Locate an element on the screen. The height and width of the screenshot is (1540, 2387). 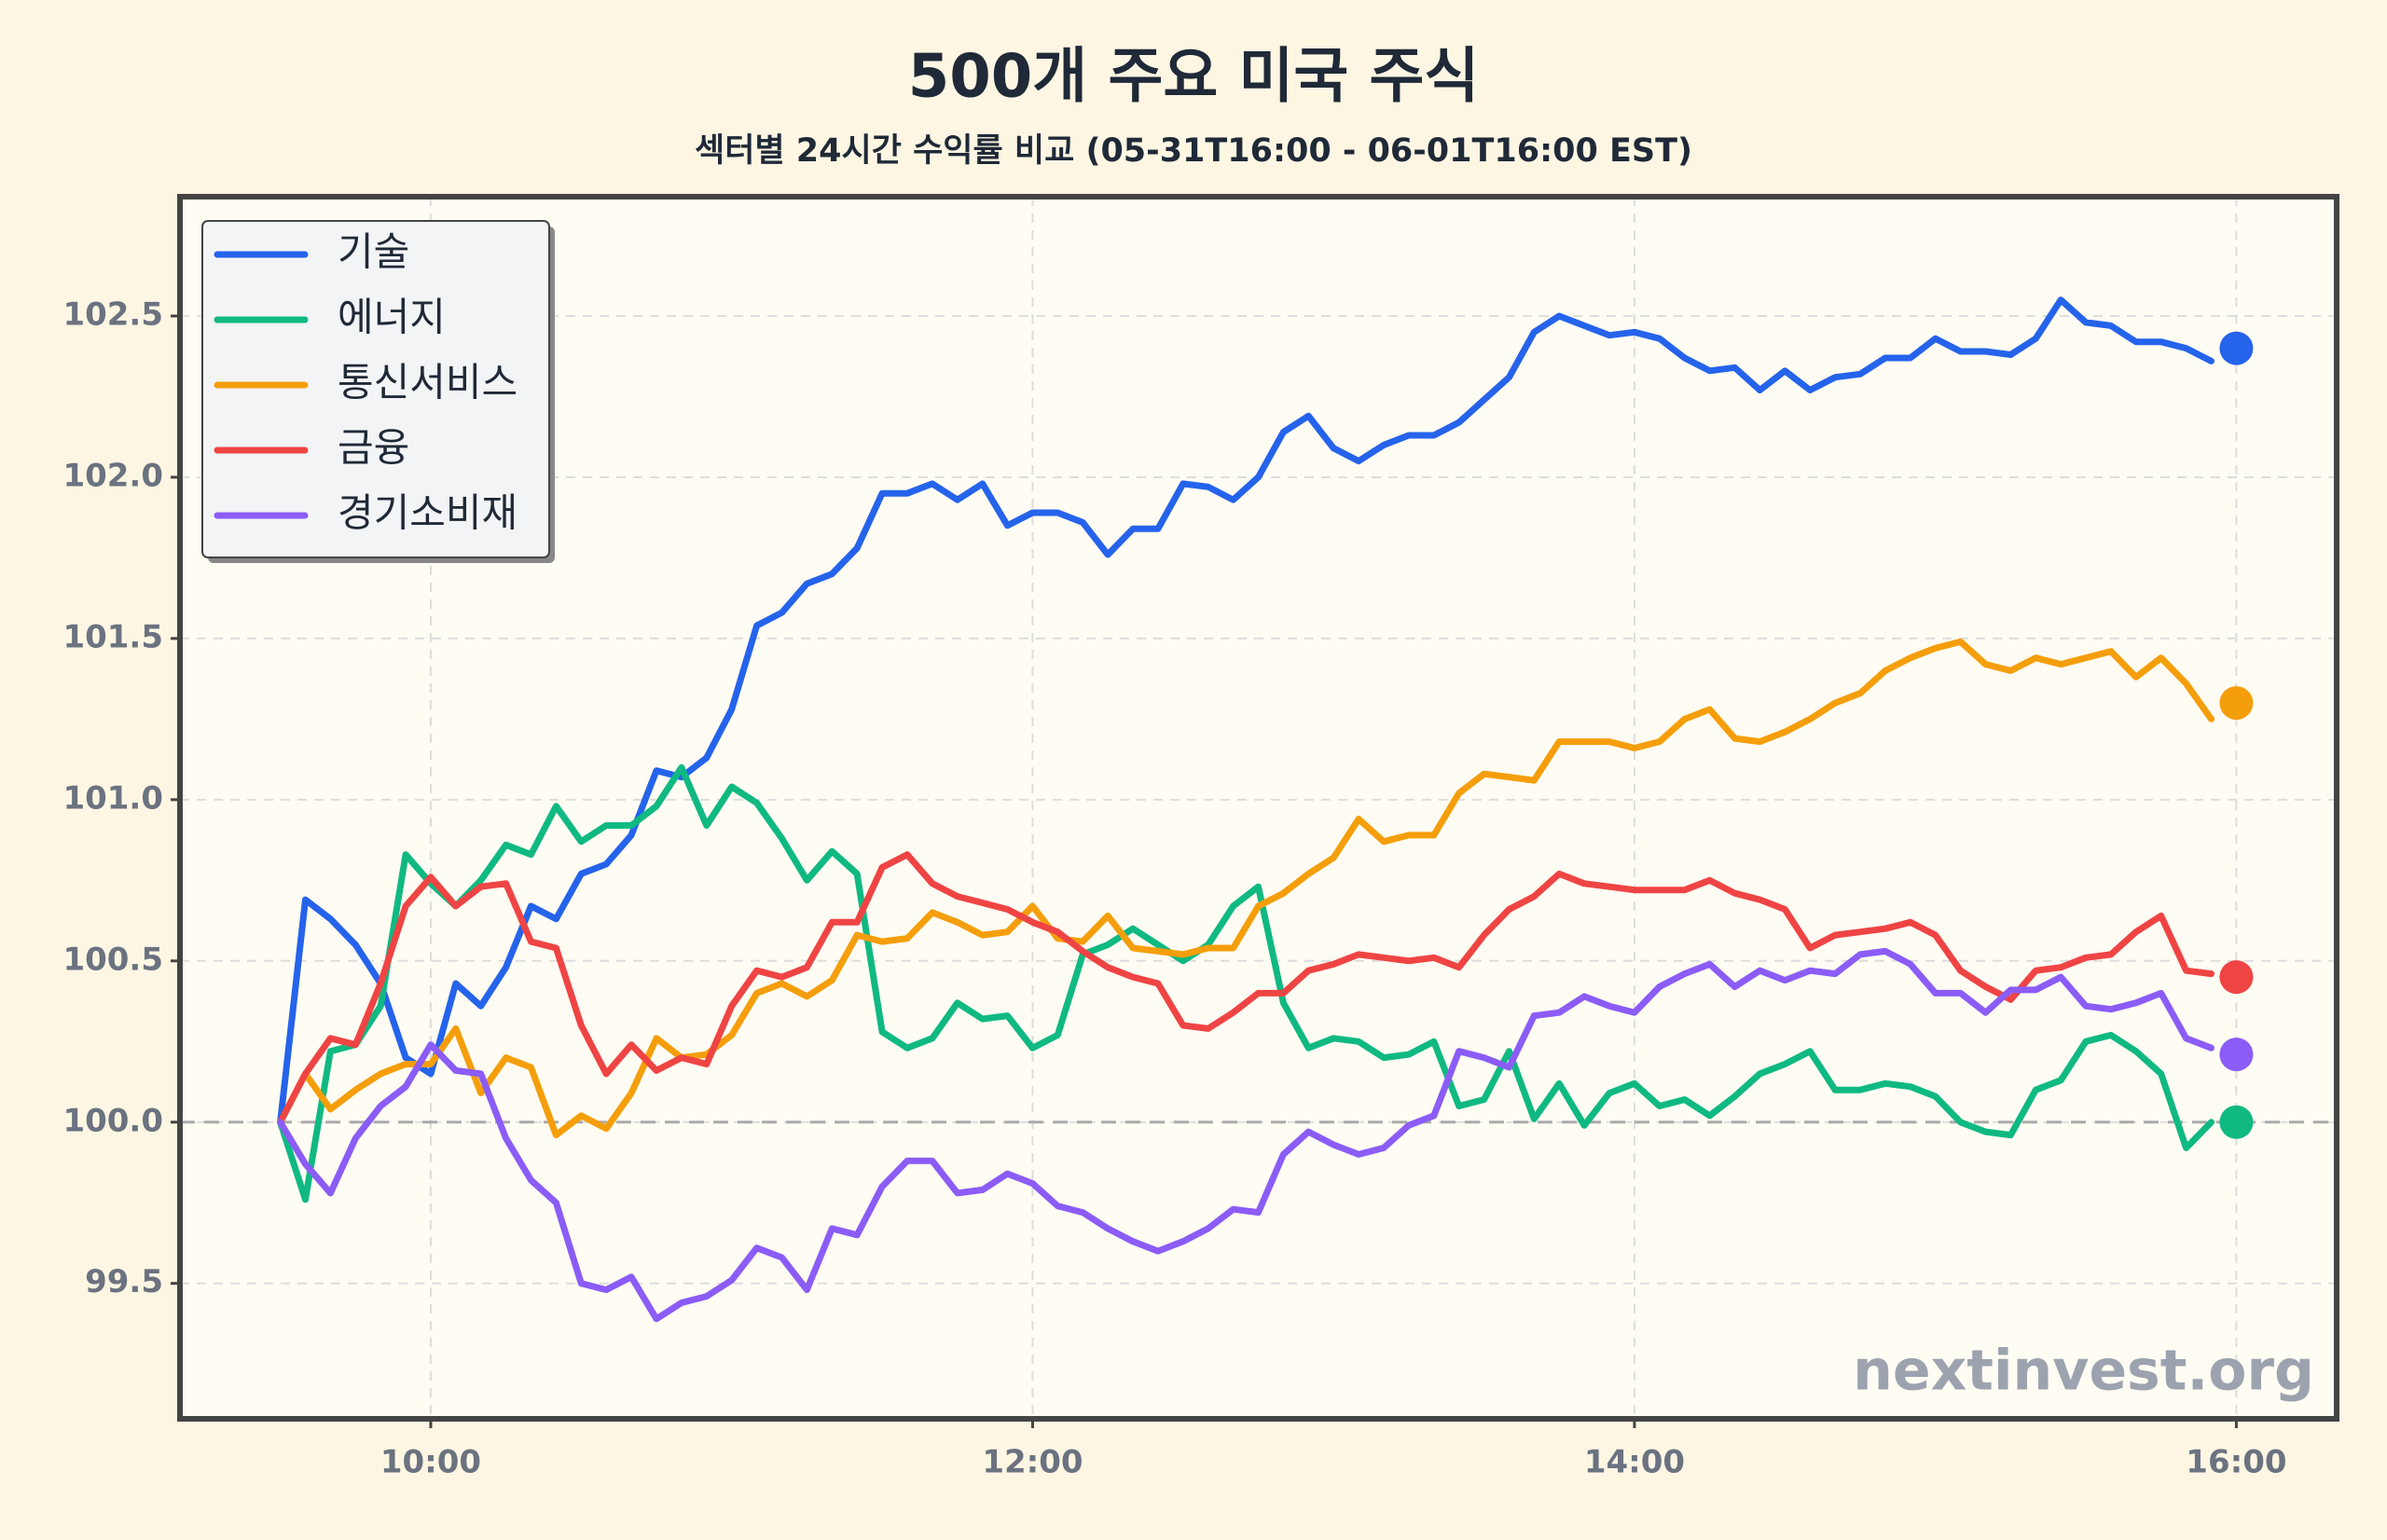
watermark: nextinvest.org is located at coordinates (2083, 1371).